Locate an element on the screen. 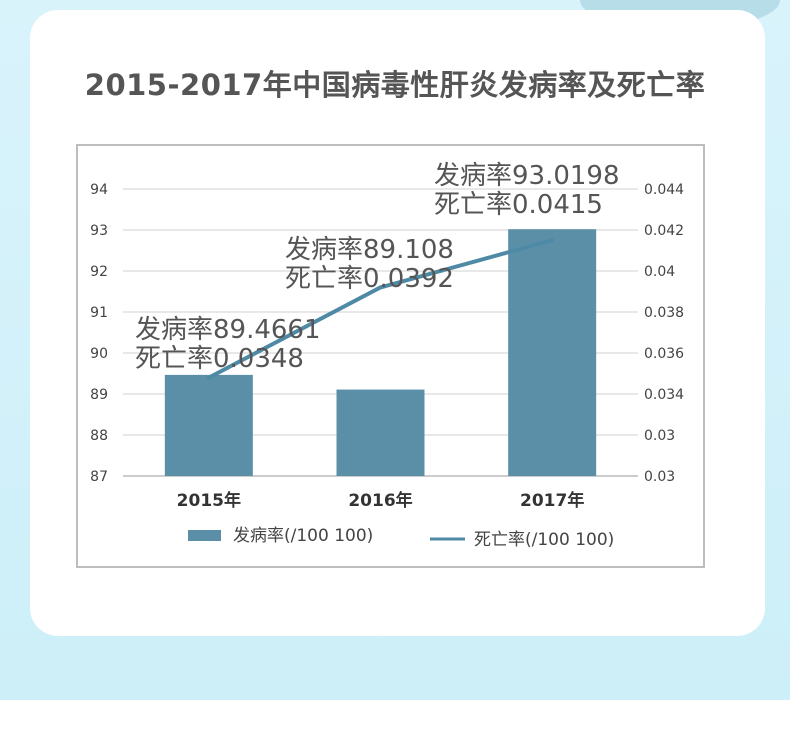 Image resolution: width=790 pixels, height=739 pixels. y-left-tick-label: 91 is located at coordinates (99, 313).